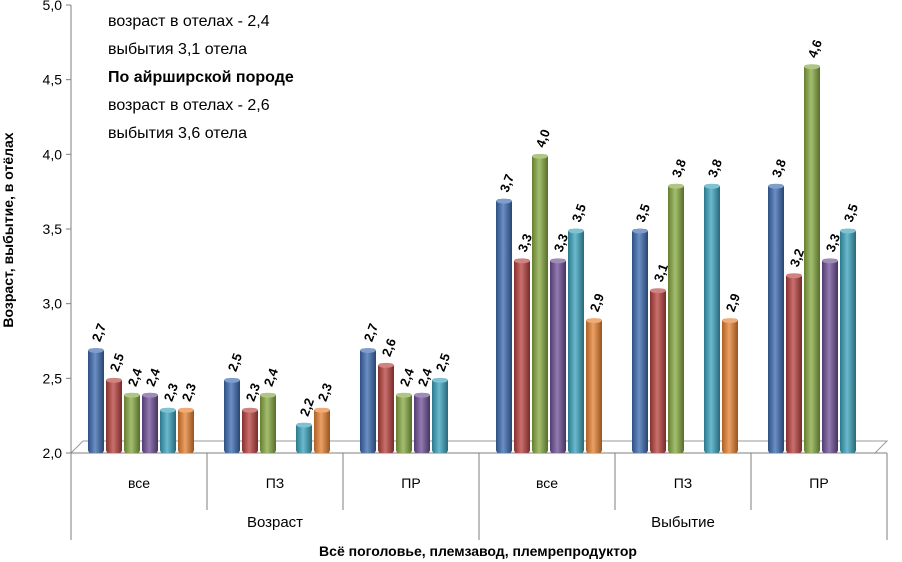 This screenshot has height=562, width=902. What do you see at coordinates (53, 304) in the screenshot?
I see `y-tick-label: 3,0` at bounding box center [53, 304].